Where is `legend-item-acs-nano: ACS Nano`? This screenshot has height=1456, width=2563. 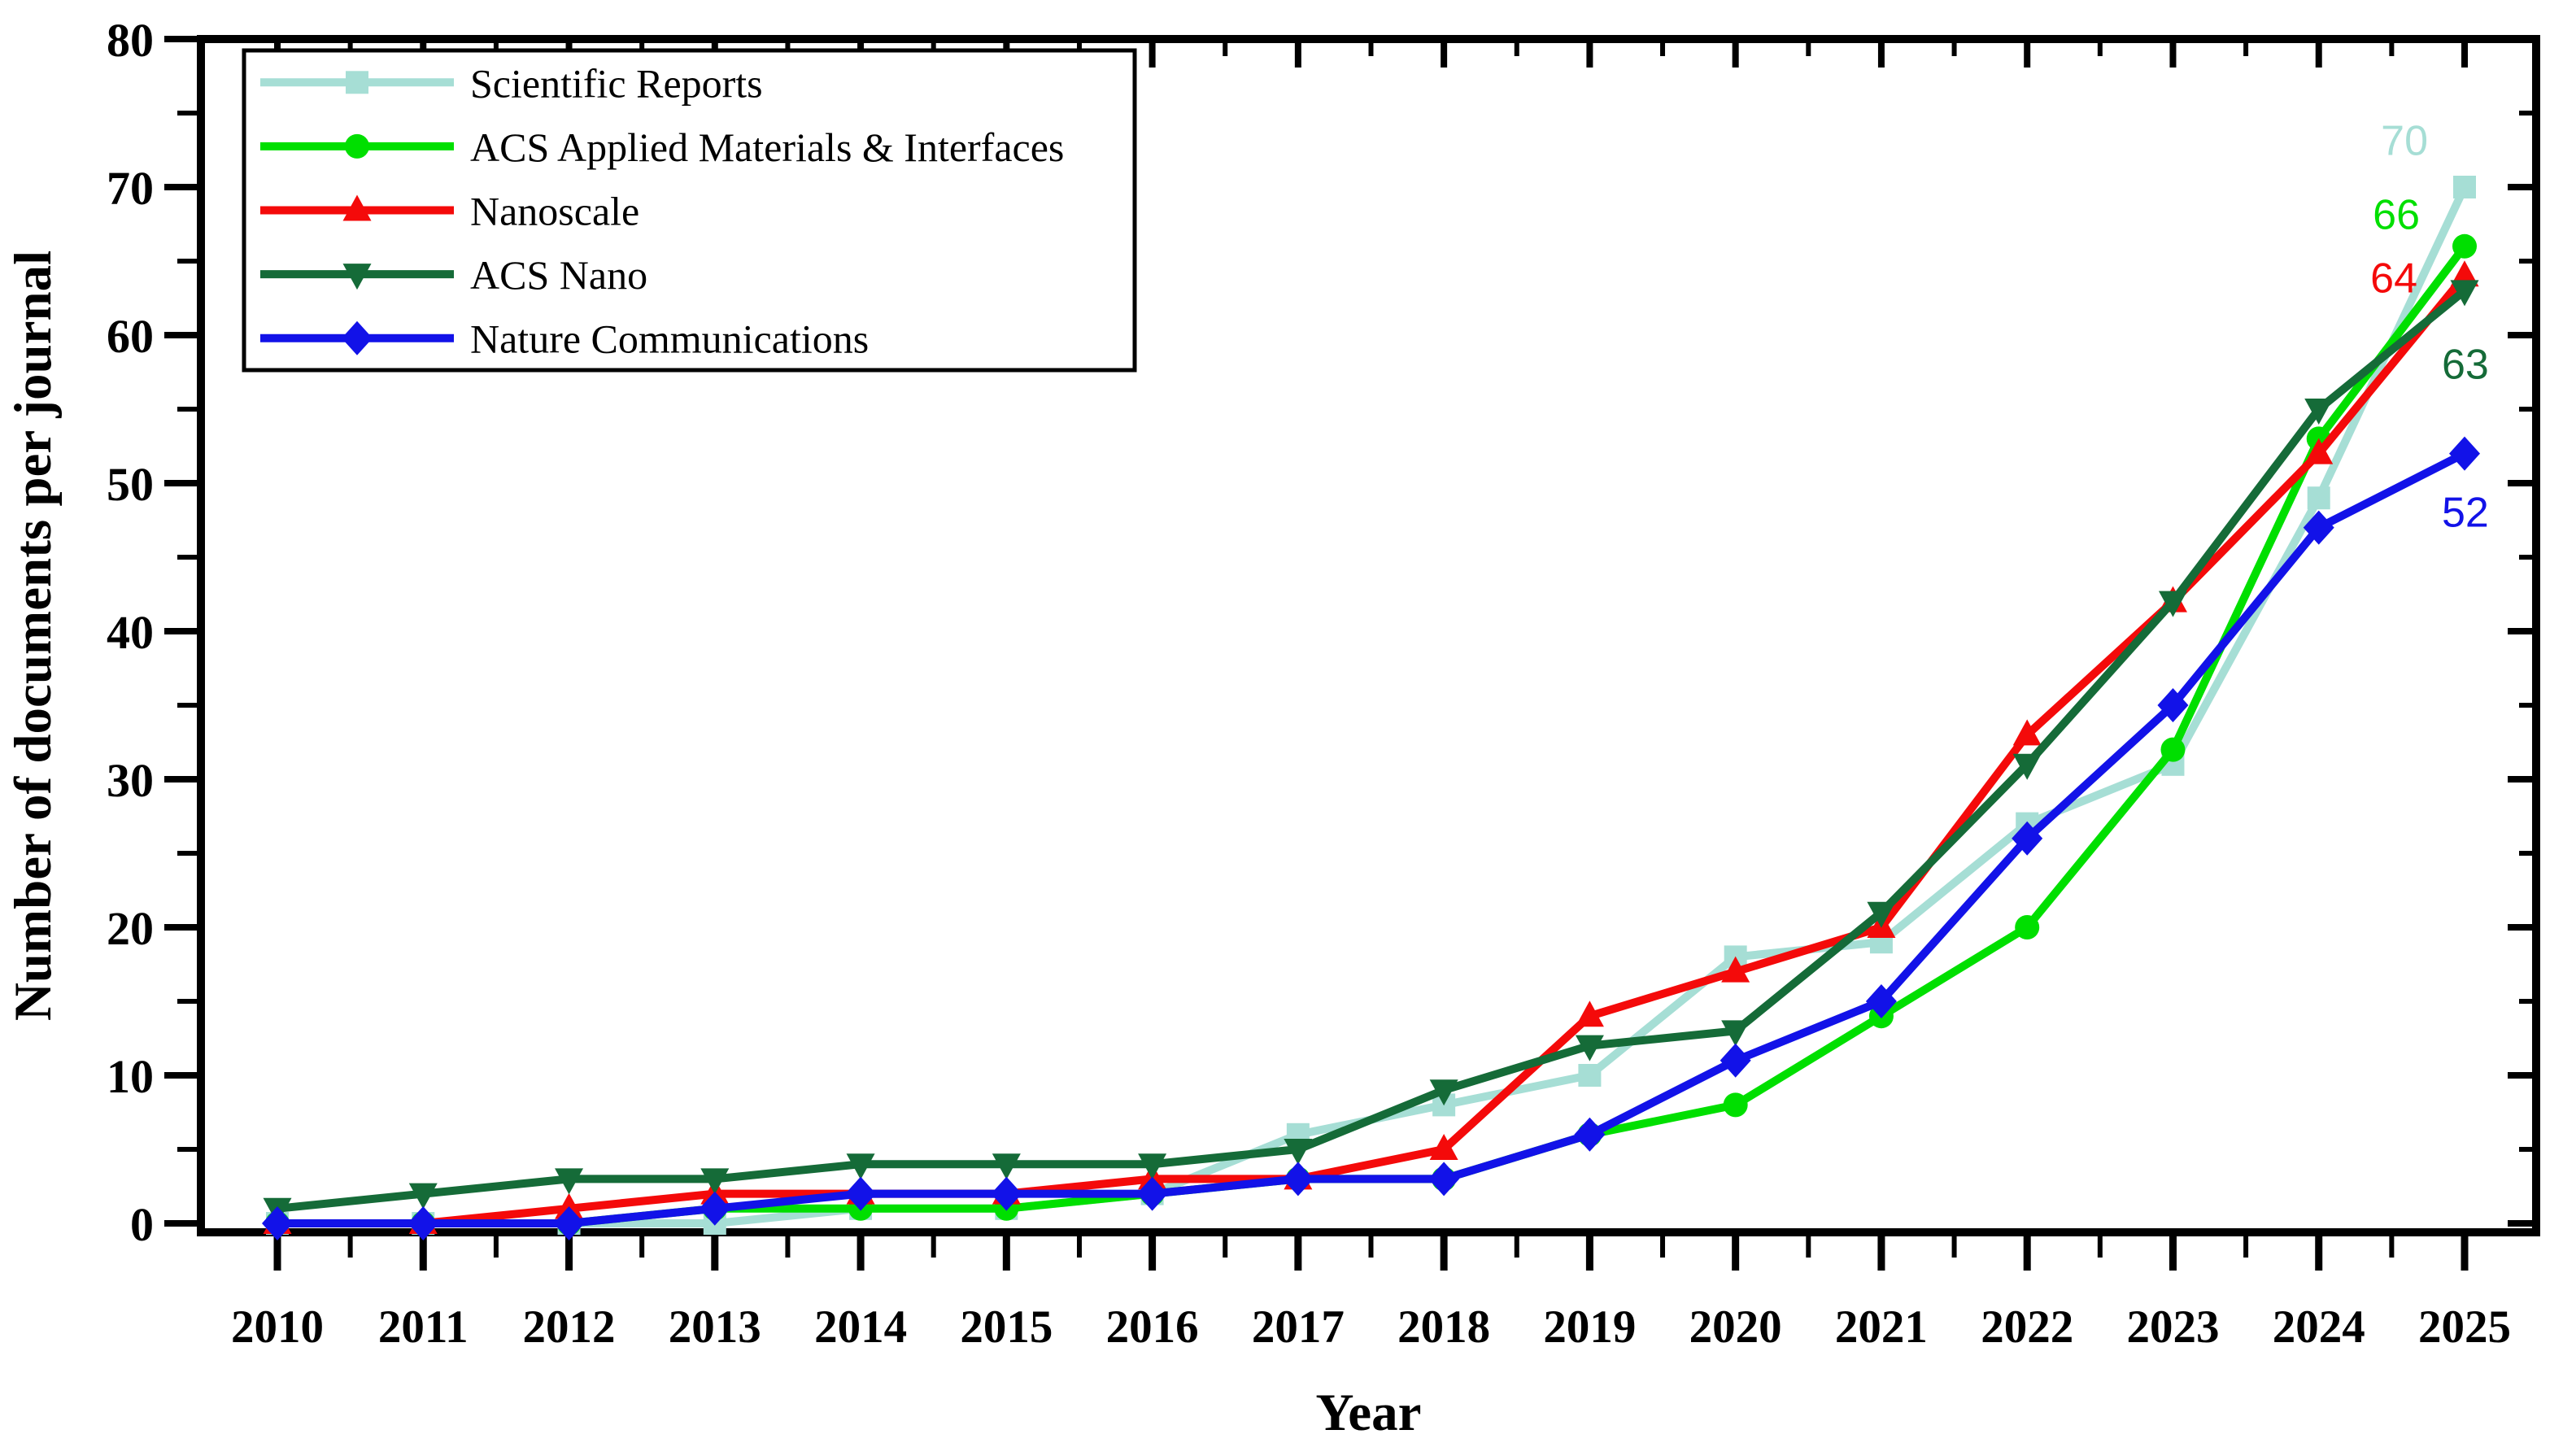 legend-item-acs-nano: ACS Nano is located at coordinates (453, 275).